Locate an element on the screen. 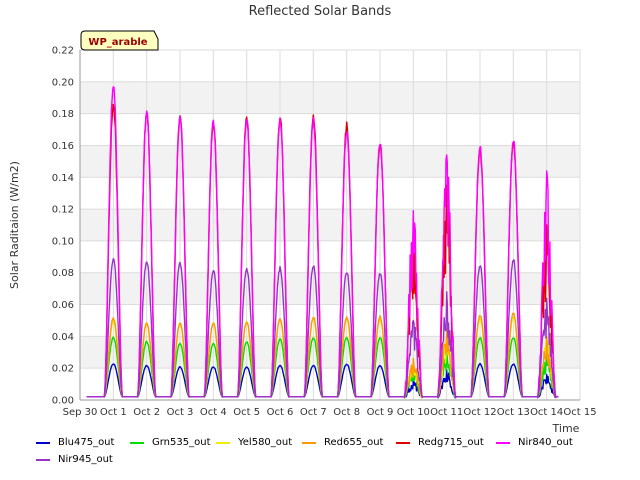 The height and width of the screenshot is (480, 640). legend-item: Red655_out is located at coordinates (349, 442).